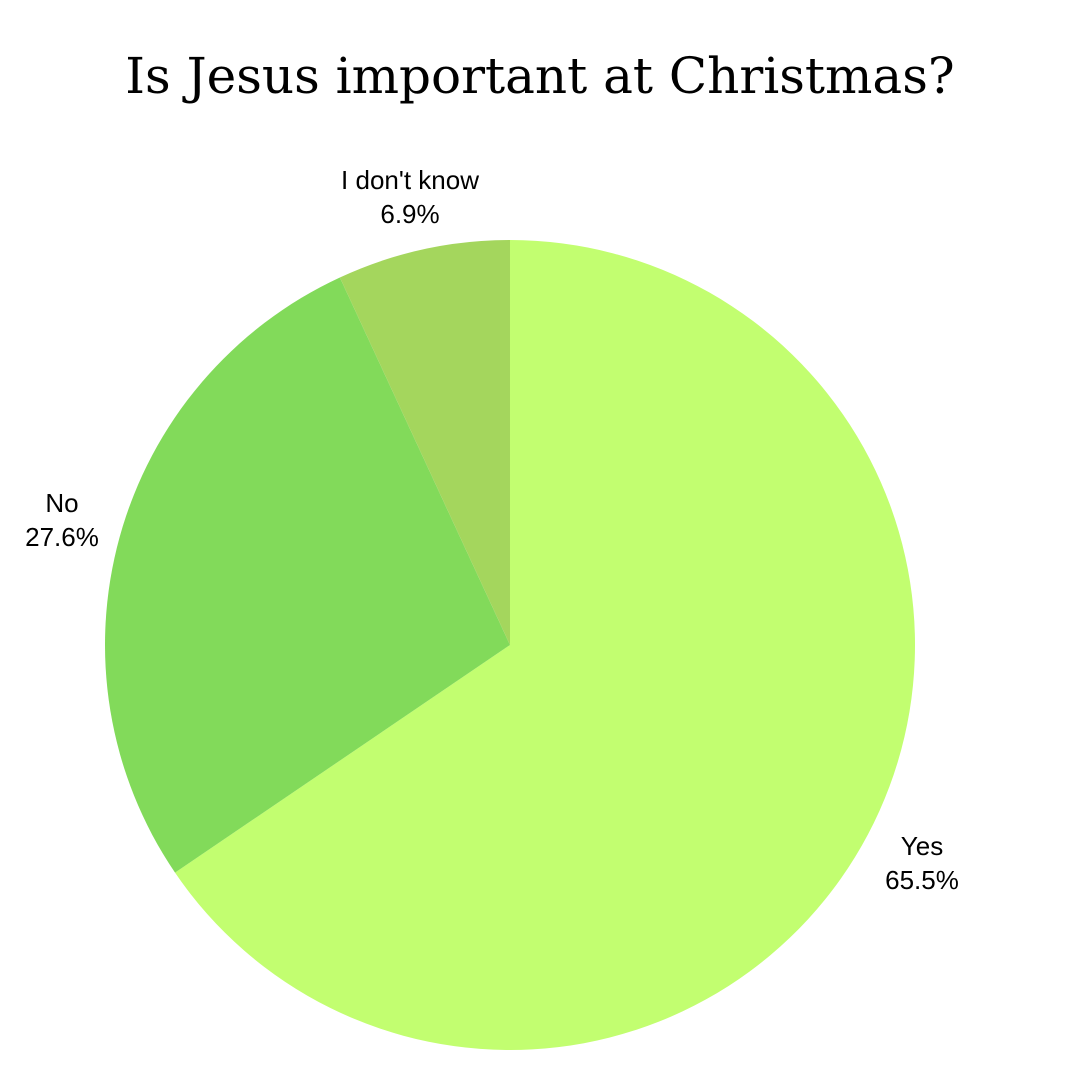 The height and width of the screenshot is (1080, 1080). I want to click on slice-category-text: I don't know, so click(410, 180).